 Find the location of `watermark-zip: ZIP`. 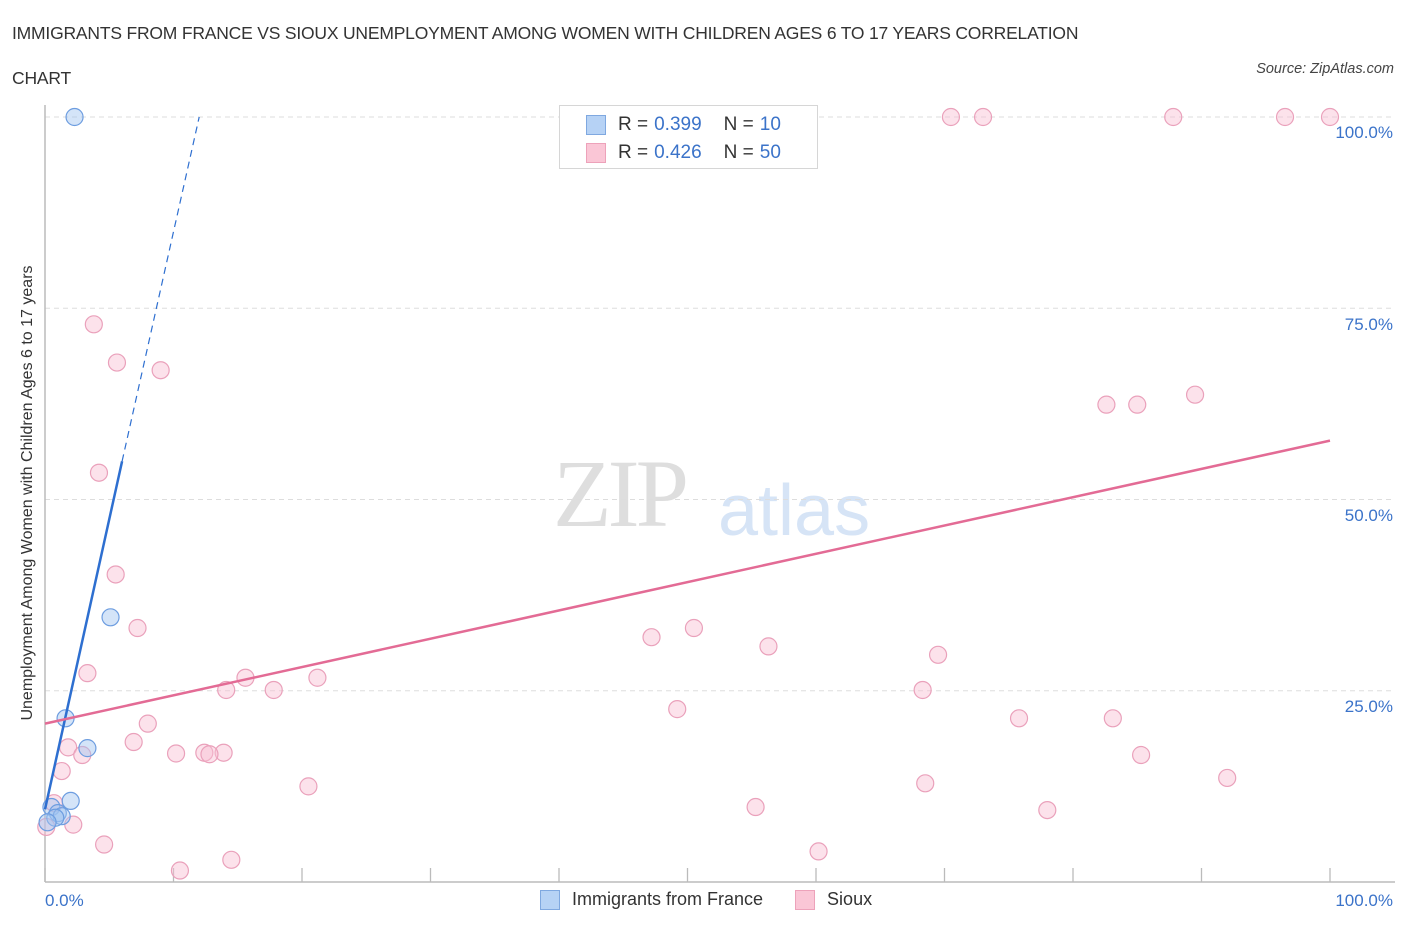

watermark-zip: ZIP is located at coordinates (621, 493).